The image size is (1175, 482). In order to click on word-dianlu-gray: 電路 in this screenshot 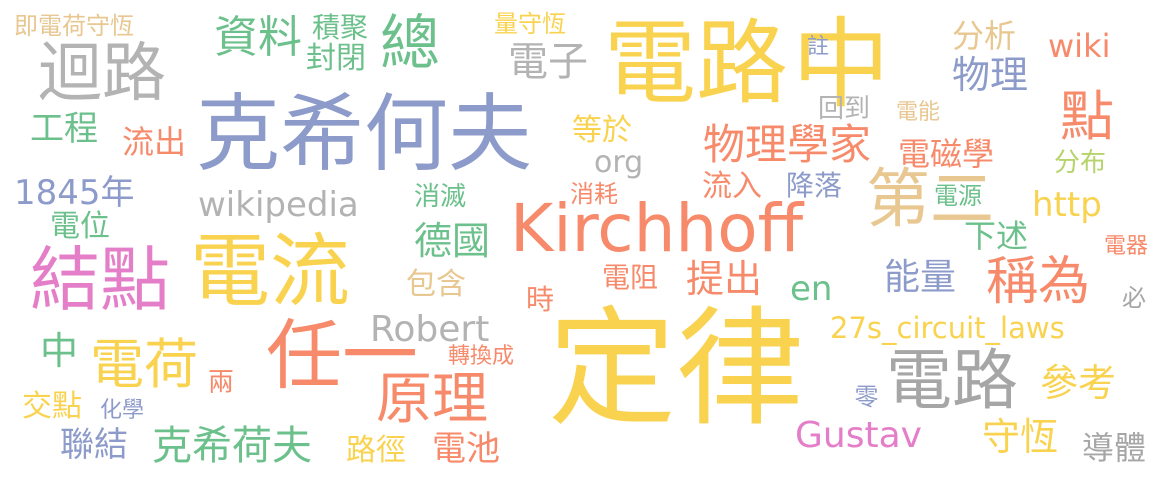, I will do `click(952, 380)`.